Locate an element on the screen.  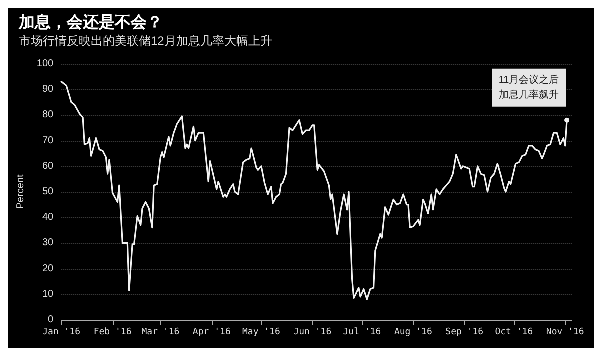
x-tick-label: Apr '16 is located at coordinates (211, 333).